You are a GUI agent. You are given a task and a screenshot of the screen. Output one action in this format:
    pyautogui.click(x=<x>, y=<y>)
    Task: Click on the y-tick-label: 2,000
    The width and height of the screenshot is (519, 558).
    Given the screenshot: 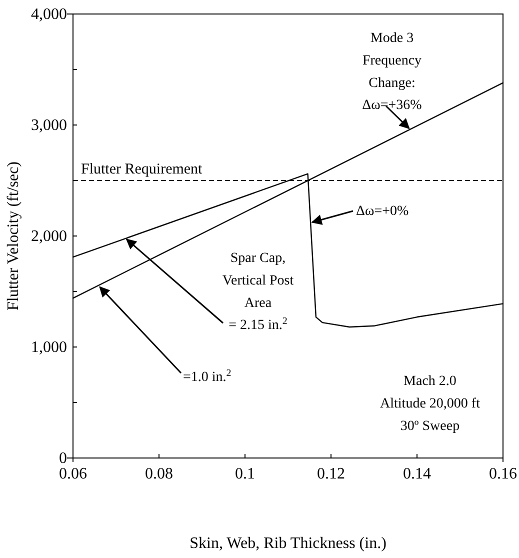 What is the action you would take?
    pyautogui.click(x=49, y=237)
    